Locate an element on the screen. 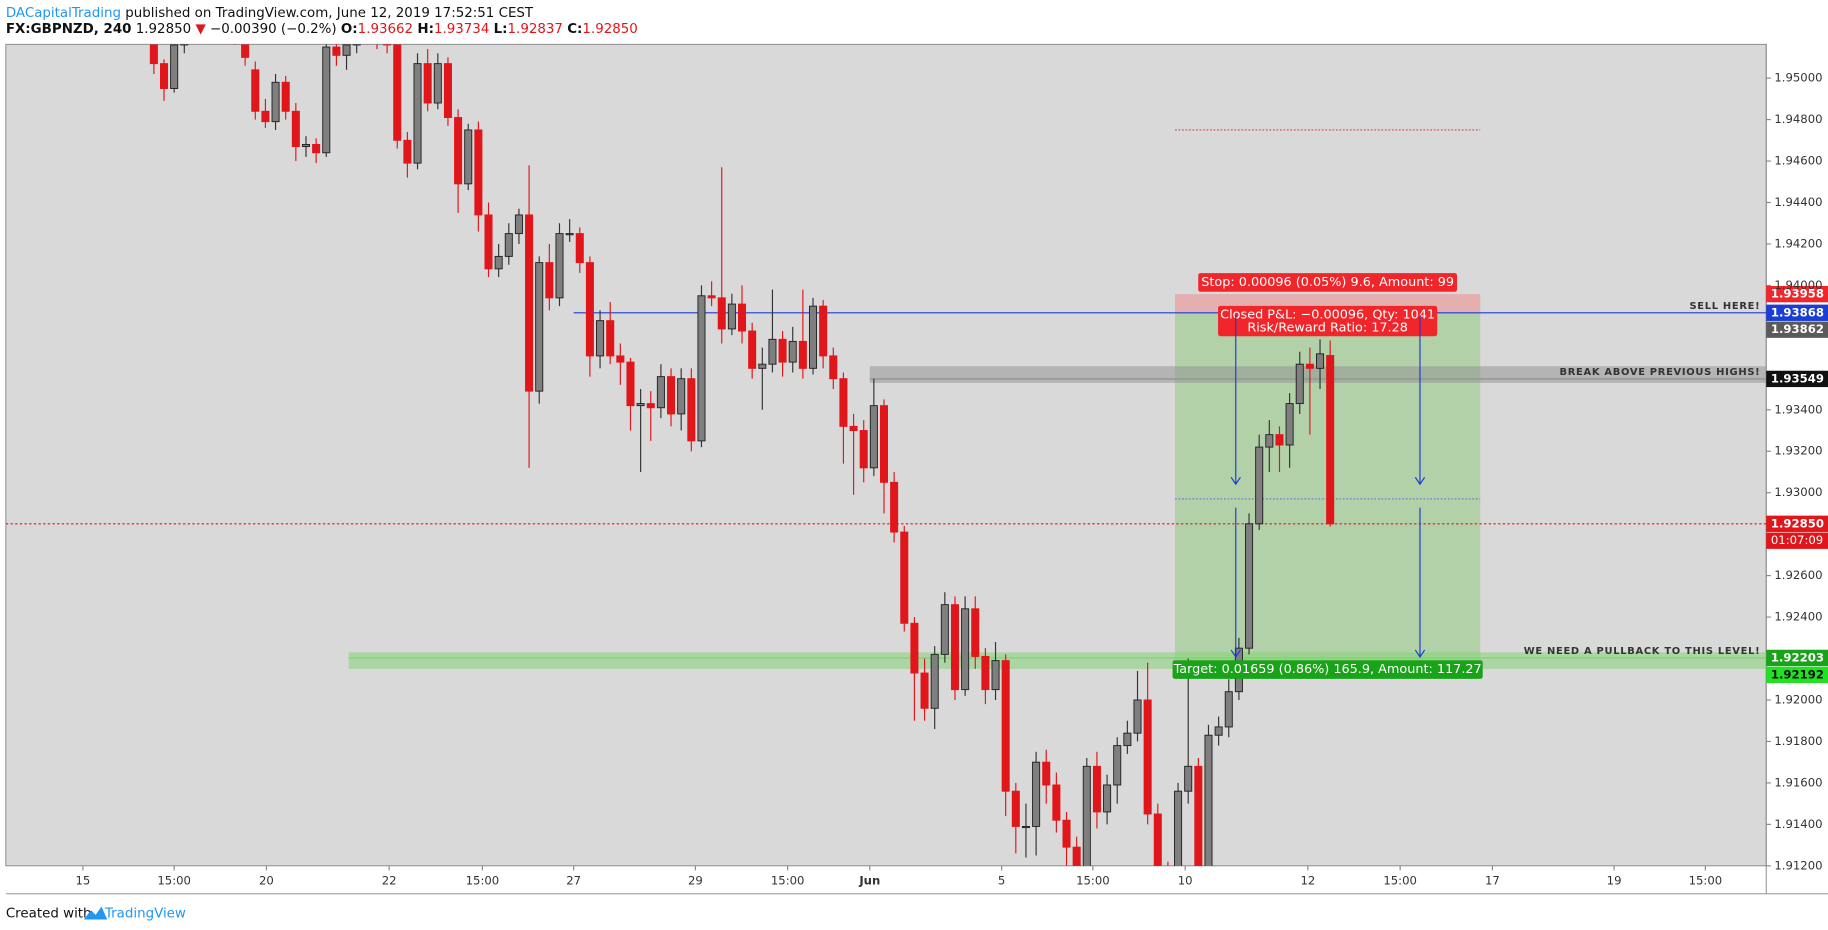 Image resolution: width=1828 pixels, height=930 pixels. author: DACapitalTrading is located at coordinates (63, 13).